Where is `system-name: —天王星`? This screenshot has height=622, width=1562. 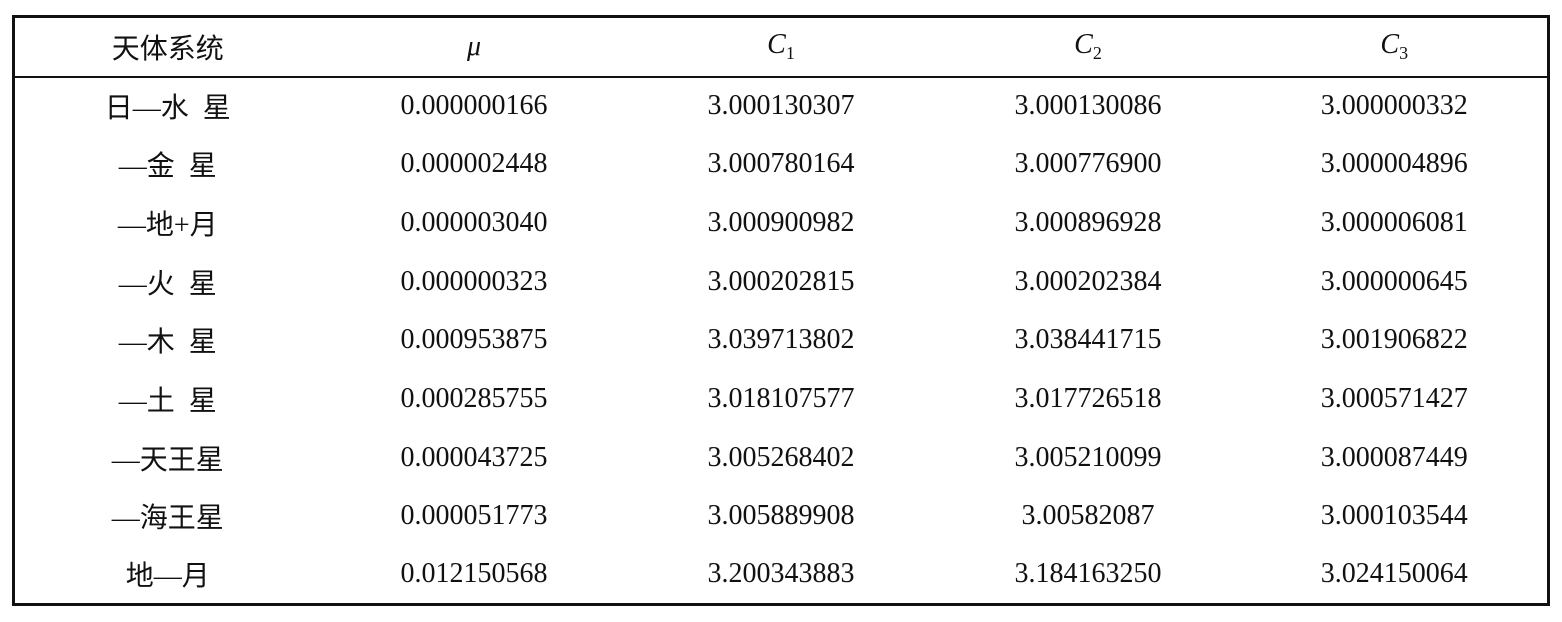 system-name: —天王星 is located at coordinates (167, 460).